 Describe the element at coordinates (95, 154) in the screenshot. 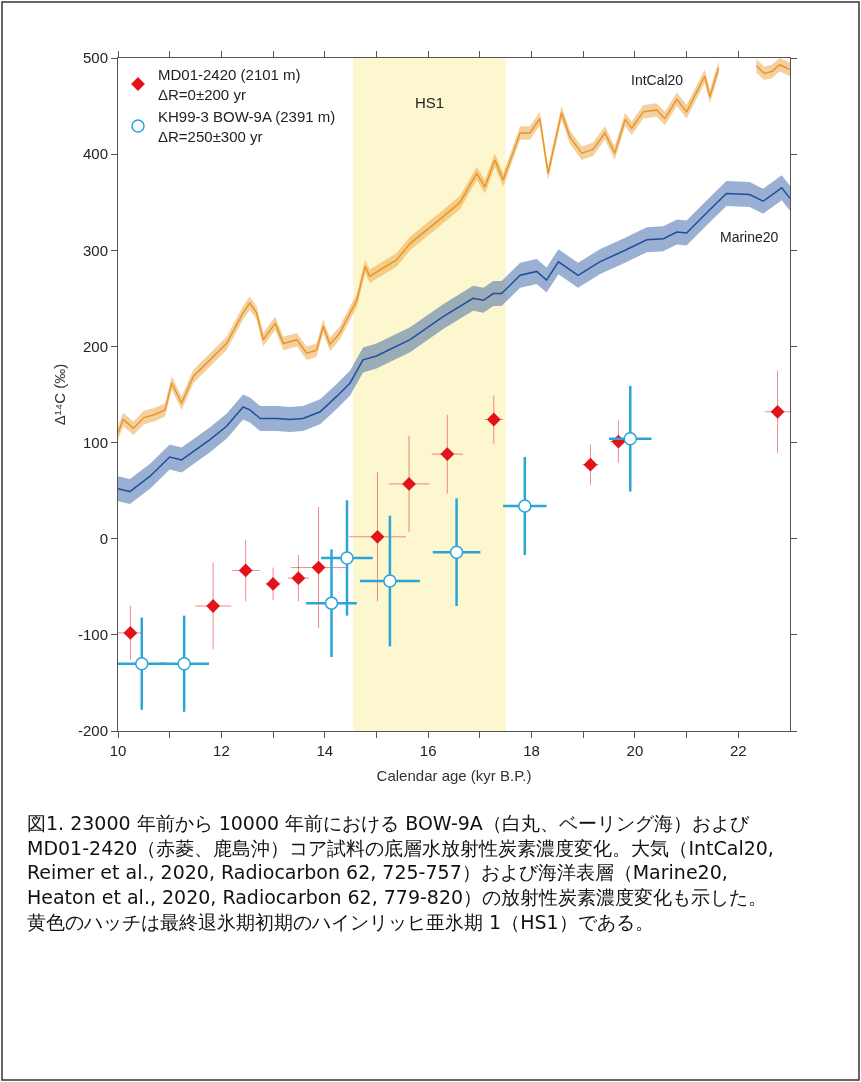

I see `y-tick-label: 400` at that location.